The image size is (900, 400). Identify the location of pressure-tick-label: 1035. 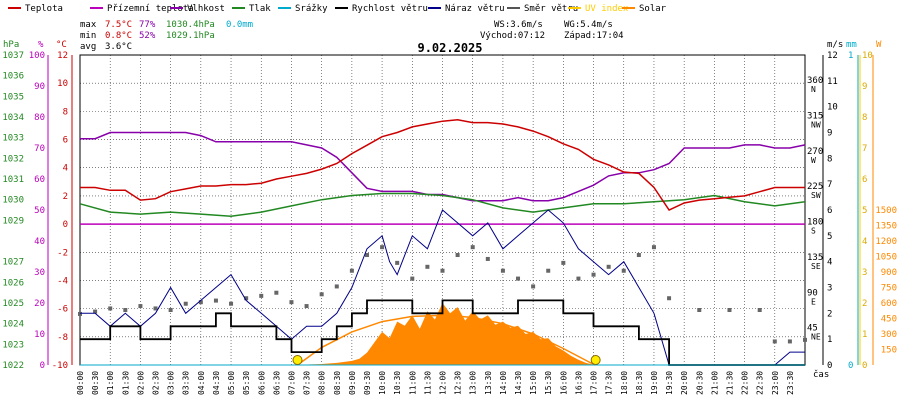
(13, 97).